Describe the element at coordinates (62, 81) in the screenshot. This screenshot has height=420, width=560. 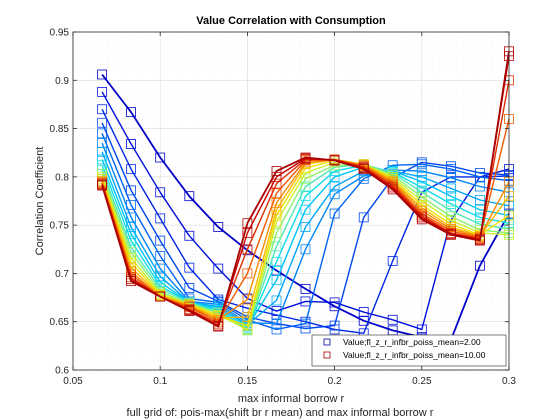
I see `y-tick-label: 0.9` at that location.